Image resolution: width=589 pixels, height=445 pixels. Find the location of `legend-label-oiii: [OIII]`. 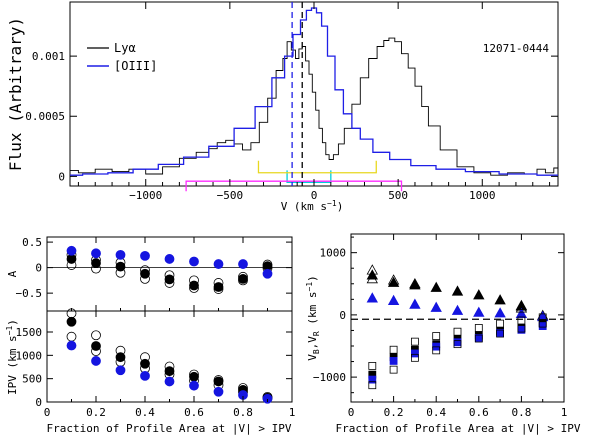

legend-label-oiii: [OIII] is located at coordinates (135, 66).